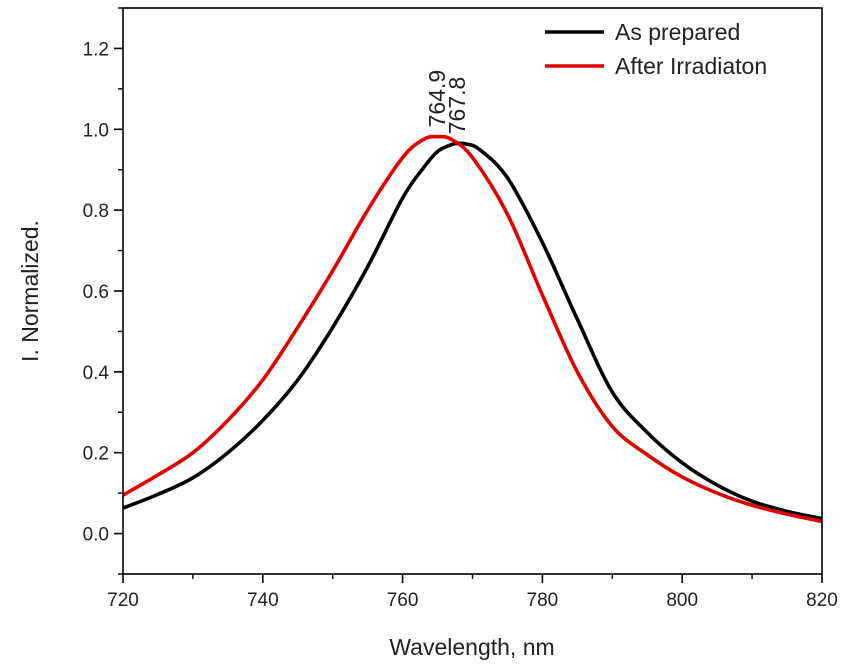 Image resolution: width=846 pixels, height=666 pixels. What do you see at coordinates (96, 211) in the screenshot?
I see `y-tick-label: 0.8` at bounding box center [96, 211].